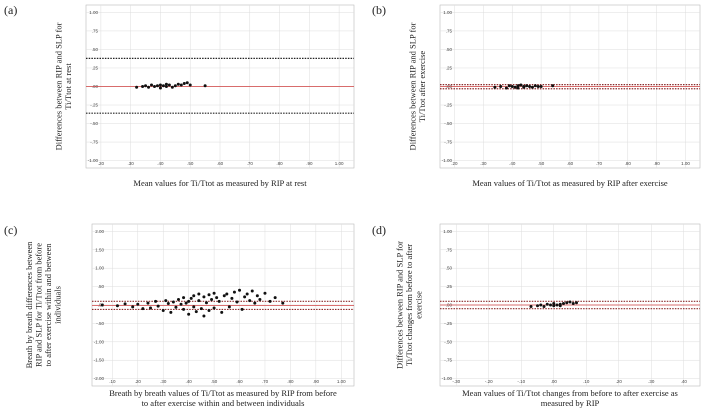 The image size is (706, 409). What do you see at coordinates (419, 305) in the screenshot?
I see `y-axis-label: exercise` at bounding box center [419, 305].